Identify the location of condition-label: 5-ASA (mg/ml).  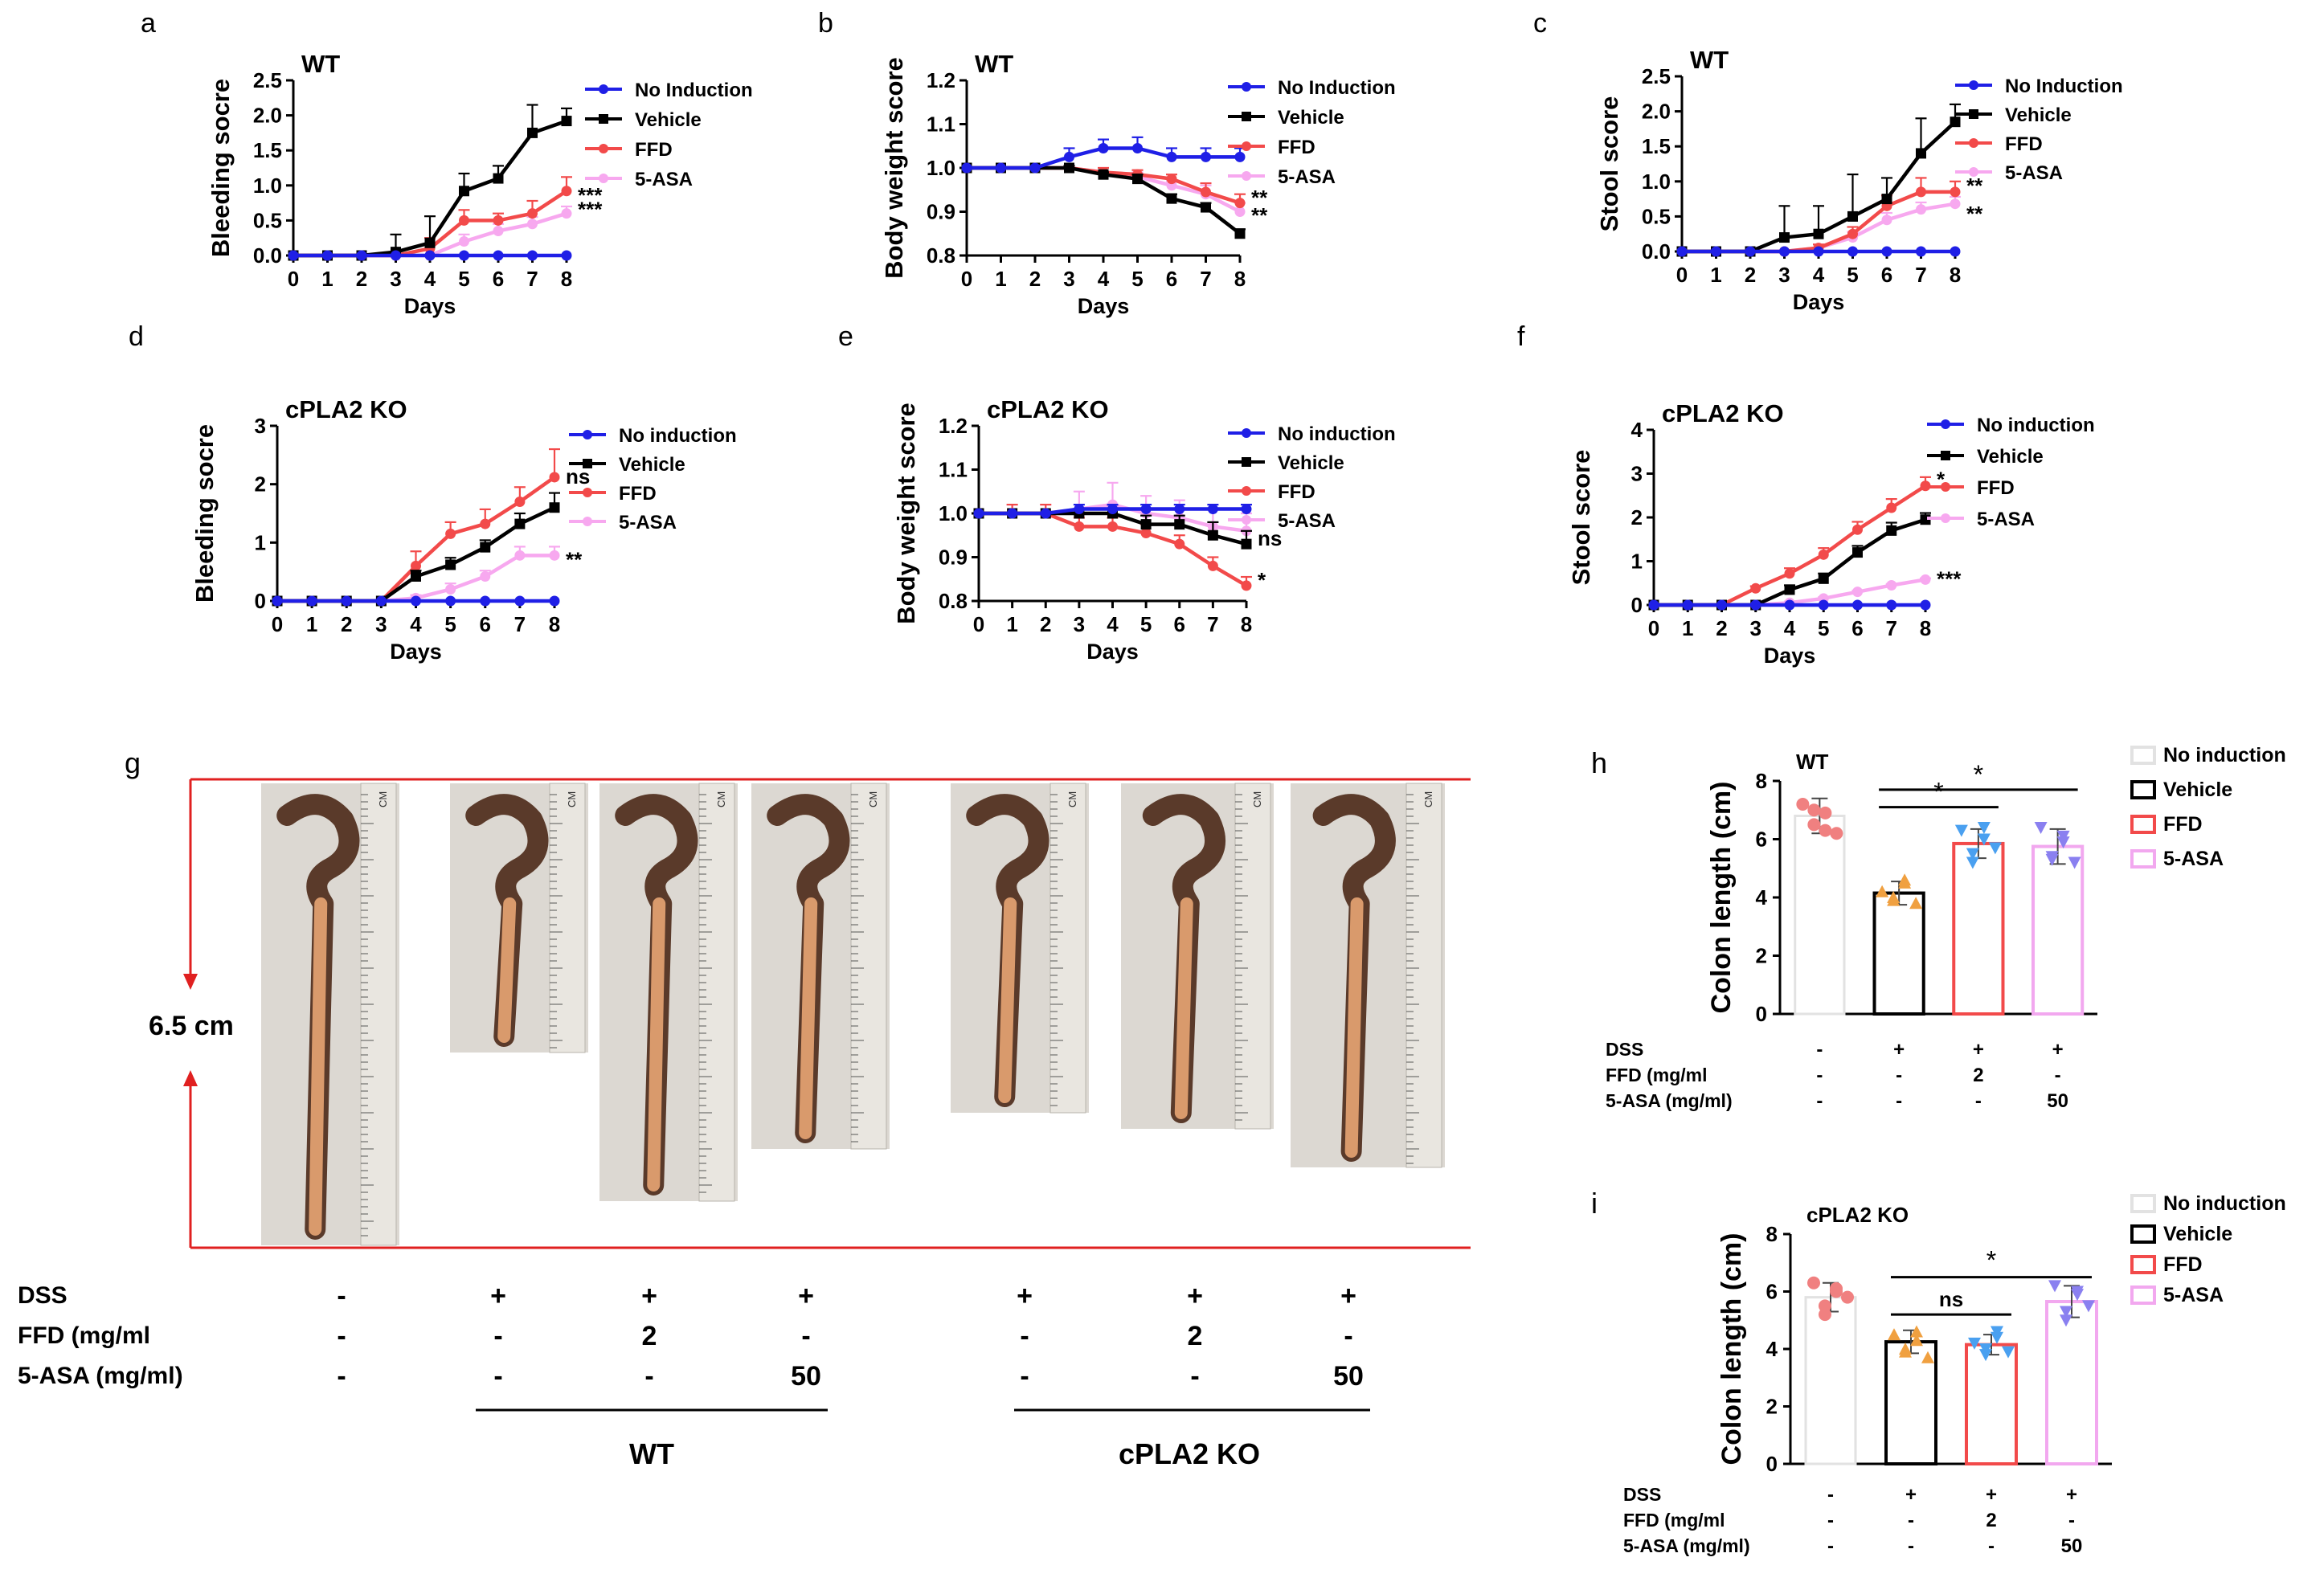
(1687, 1545).